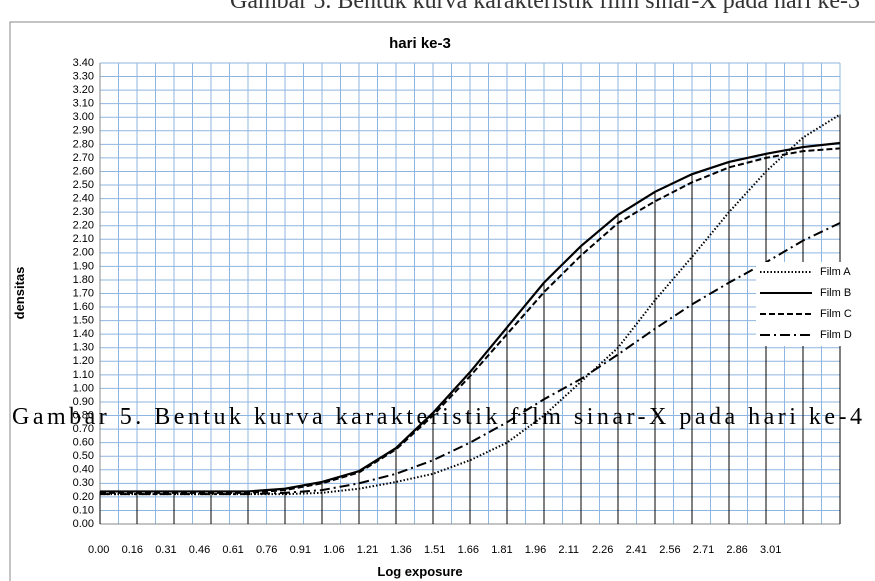 This screenshot has width=875, height=581. What do you see at coordinates (83, 104) in the screenshot?
I see `y-tick-label: 3.10` at bounding box center [83, 104].